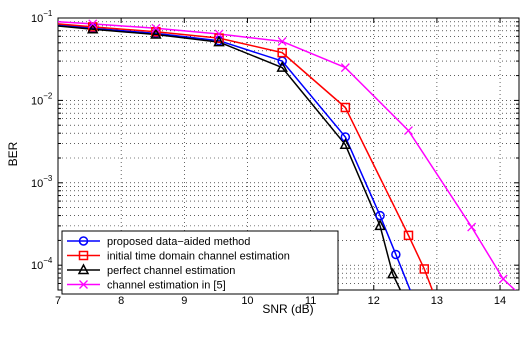 This screenshot has width=522, height=343. What do you see at coordinates (374, 301) in the screenshot?
I see `x-tick-label: 12` at bounding box center [374, 301].